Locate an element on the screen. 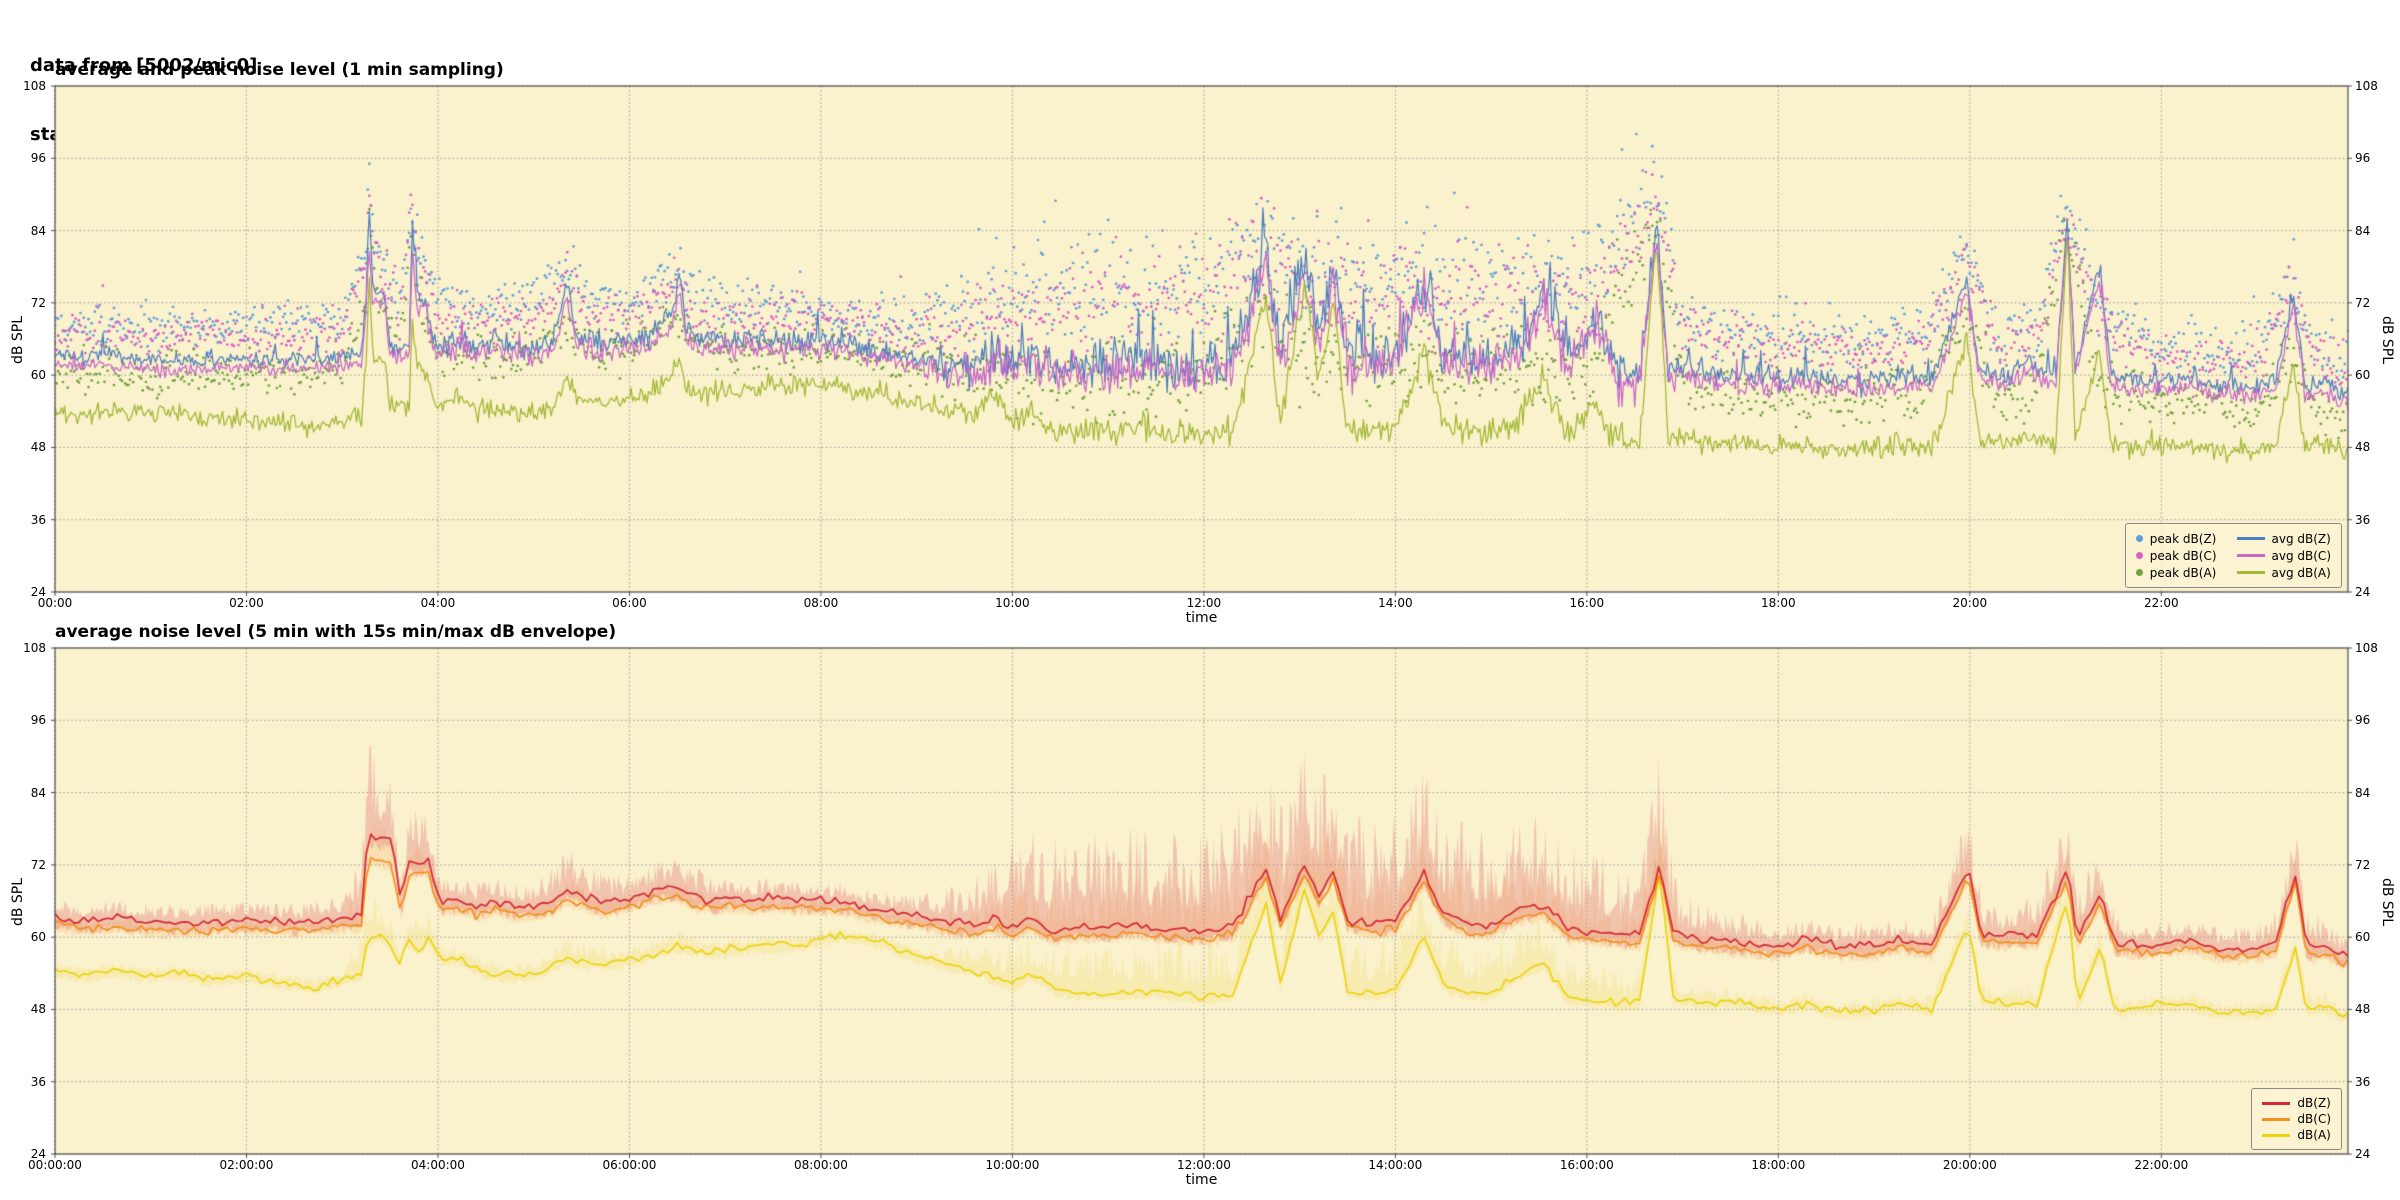 The height and width of the screenshot is (1200, 2400). legend-label: peak dB(C) is located at coordinates (2183, 555).